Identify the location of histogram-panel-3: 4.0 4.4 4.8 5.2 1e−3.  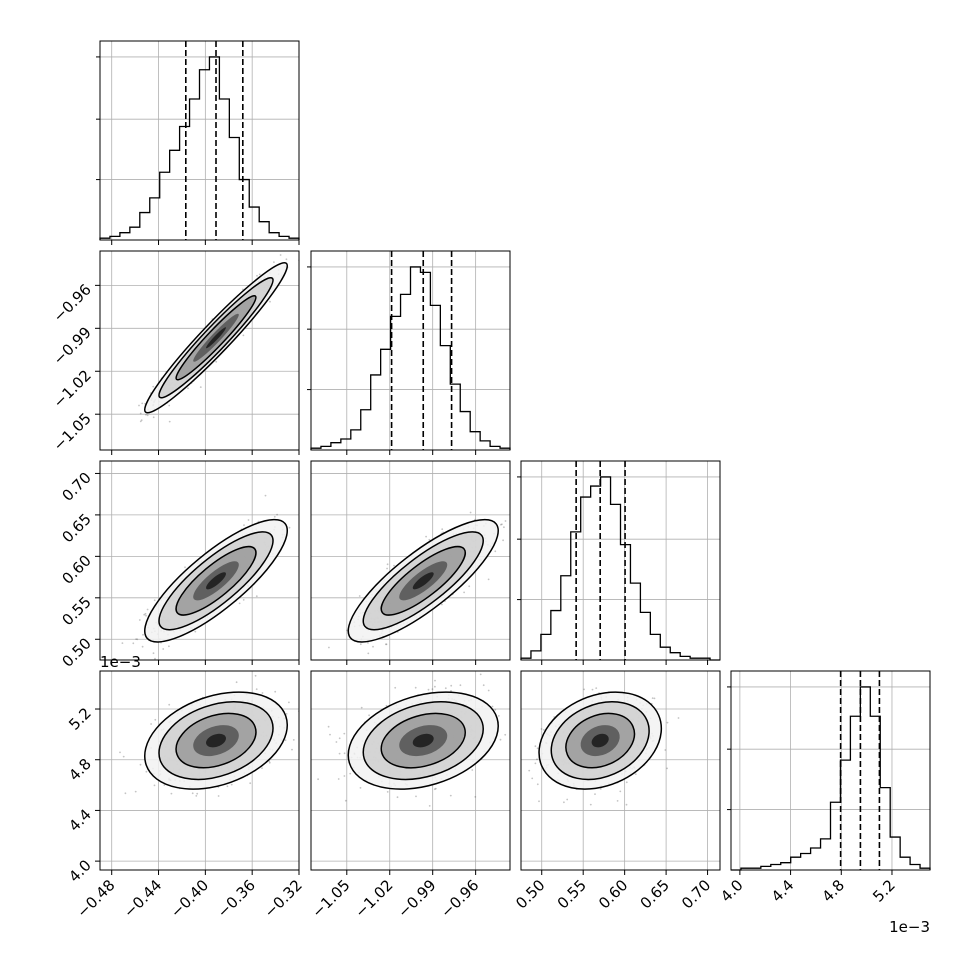
(824, 803).